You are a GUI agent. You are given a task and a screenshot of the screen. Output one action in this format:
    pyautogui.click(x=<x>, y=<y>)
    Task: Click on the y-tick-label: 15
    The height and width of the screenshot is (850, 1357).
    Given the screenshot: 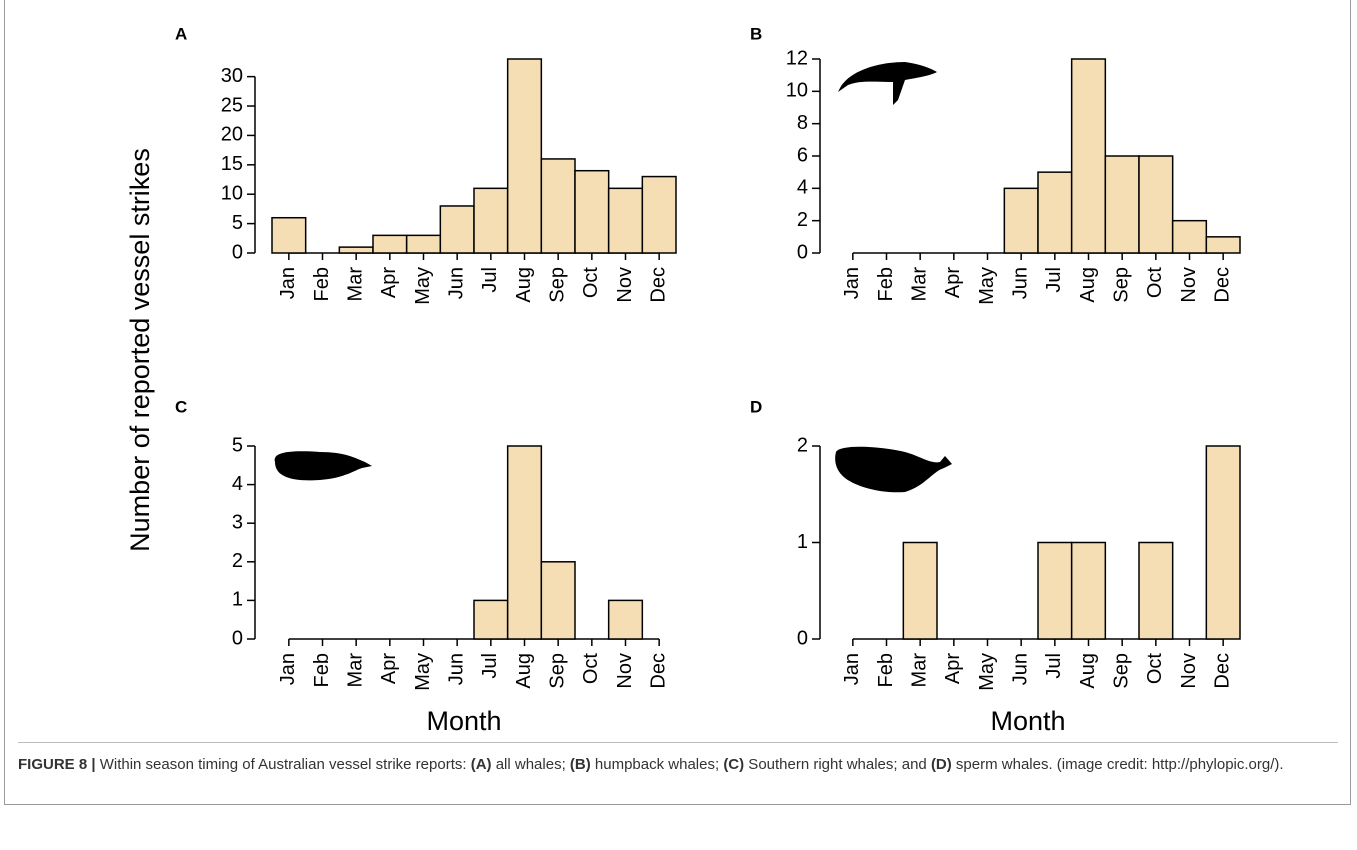 What is the action you would take?
    pyautogui.click(x=232, y=164)
    